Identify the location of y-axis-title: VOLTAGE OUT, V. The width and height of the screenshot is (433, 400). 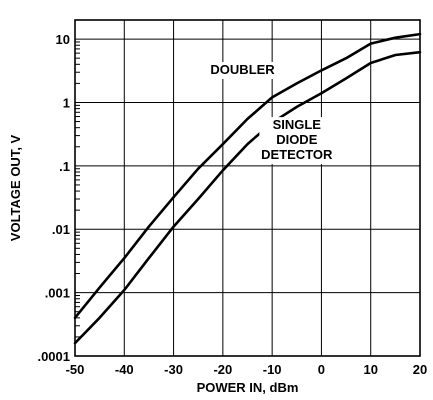
(15, 187).